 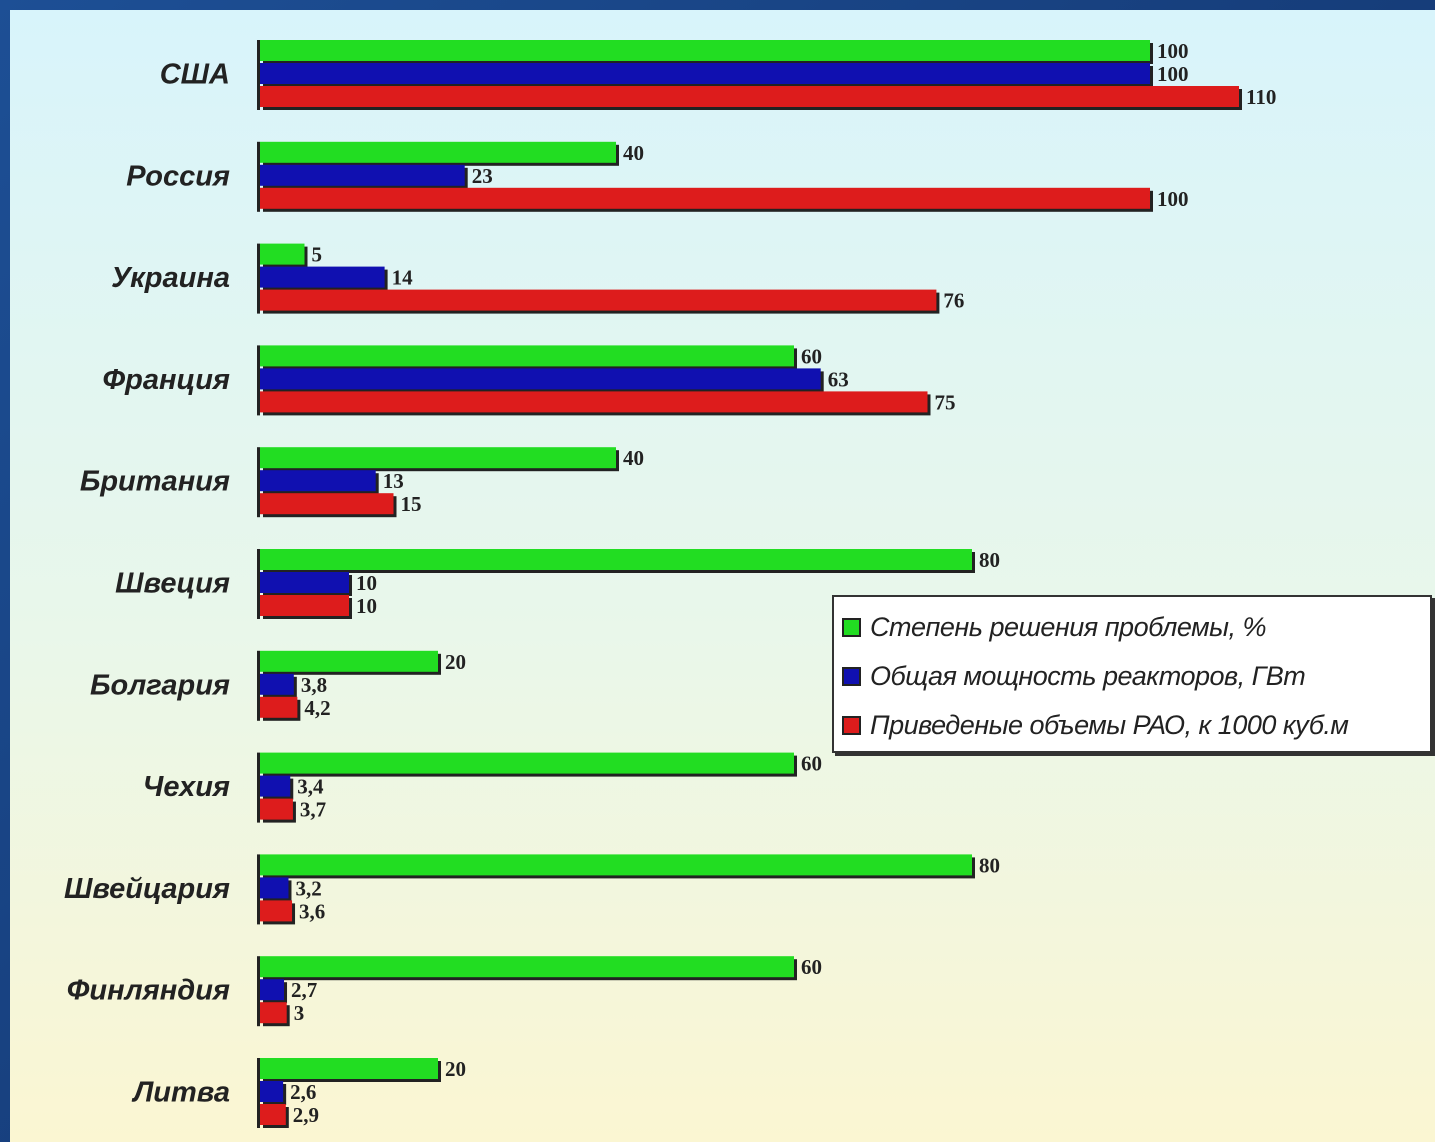 I want to click on category-label: Чехия, so click(x=186, y=787).